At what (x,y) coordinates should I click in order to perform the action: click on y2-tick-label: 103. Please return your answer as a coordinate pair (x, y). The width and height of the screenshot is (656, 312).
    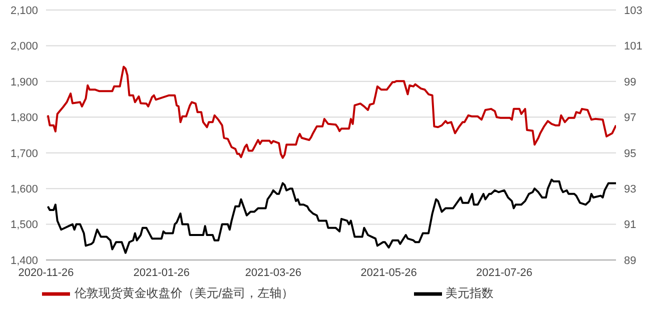
    Looking at the image, I should click on (633, 10).